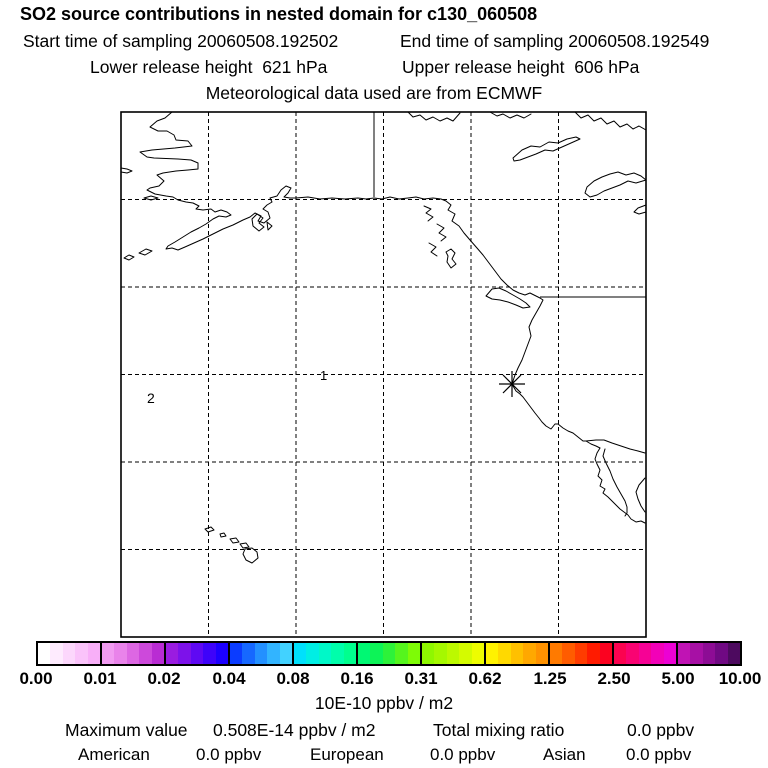 The height and width of the screenshot is (768, 768). What do you see at coordinates (661, 730) in the screenshot?
I see `total-ratio-value: 0.0 ppbv` at bounding box center [661, 730].